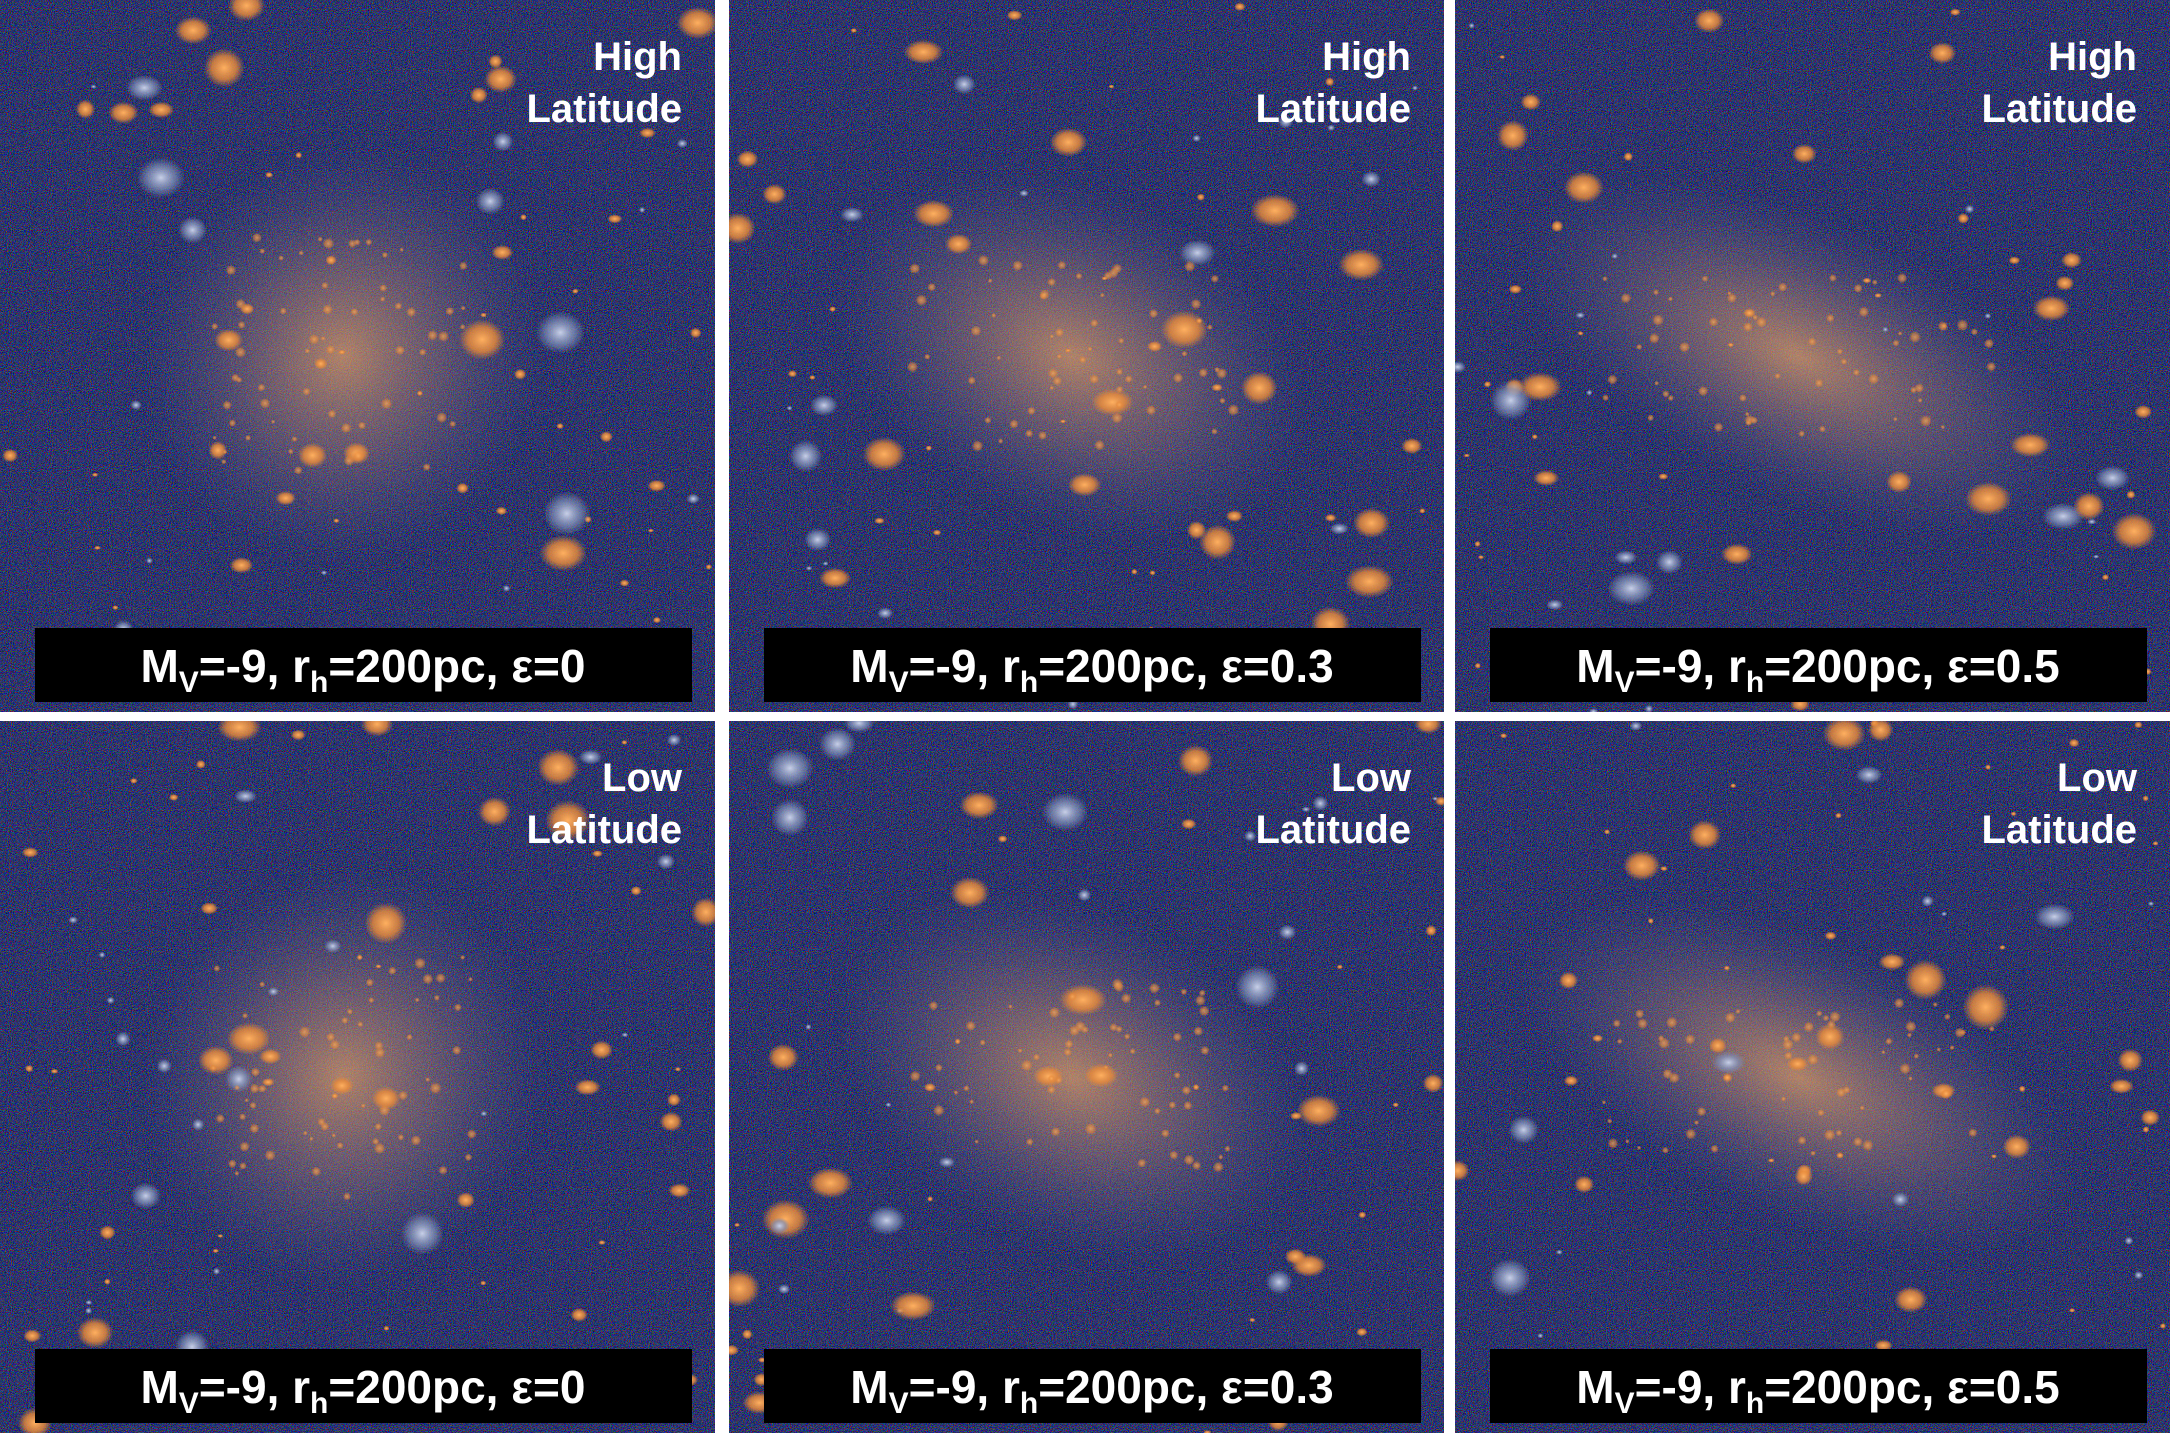 The height and width of the screenshot is (1433, 2170). I want to click on caption-subscript: V, so click(189, 682).